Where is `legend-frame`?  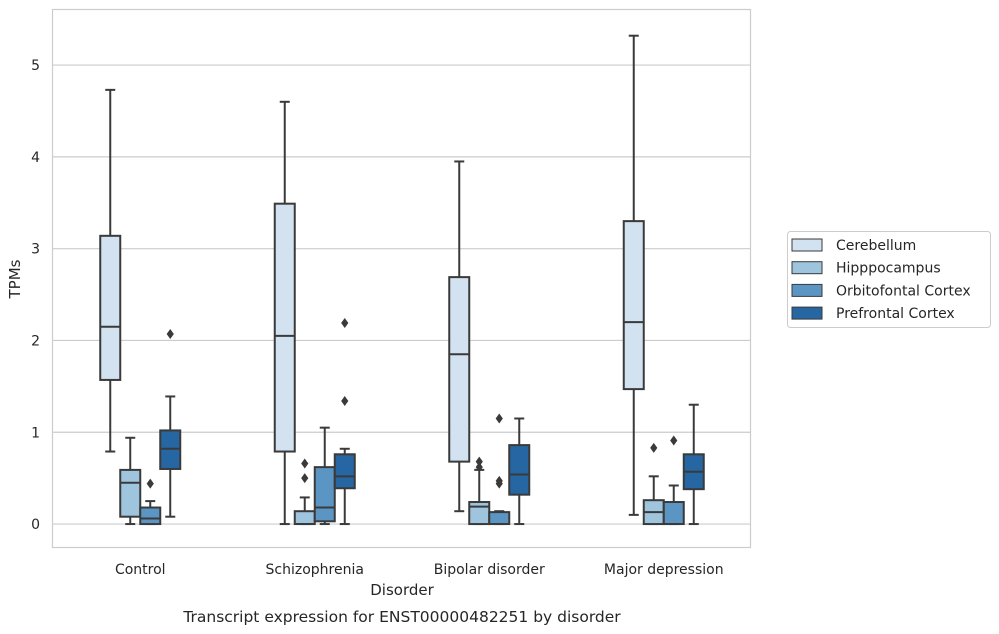
legend-frame is located at coordinates (889, 279).